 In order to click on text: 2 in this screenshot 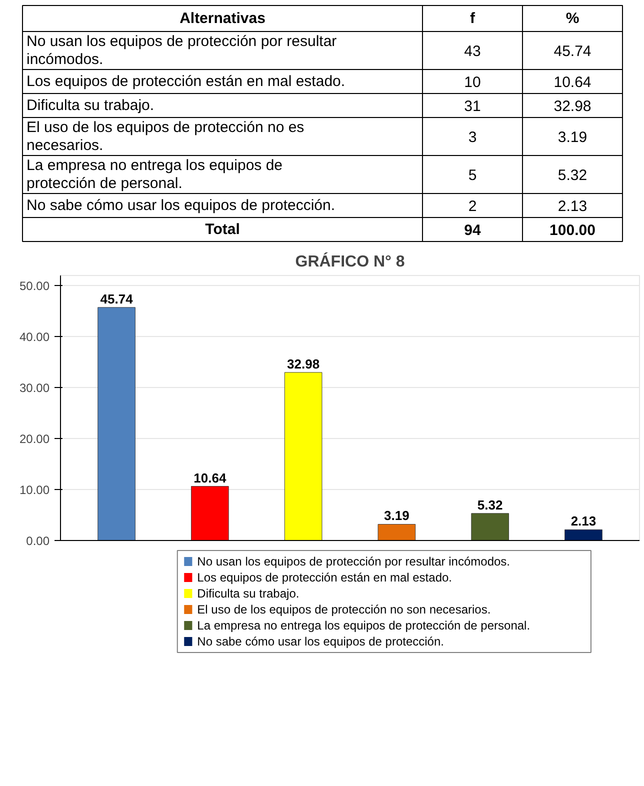, I will do `click(472, 206)`.